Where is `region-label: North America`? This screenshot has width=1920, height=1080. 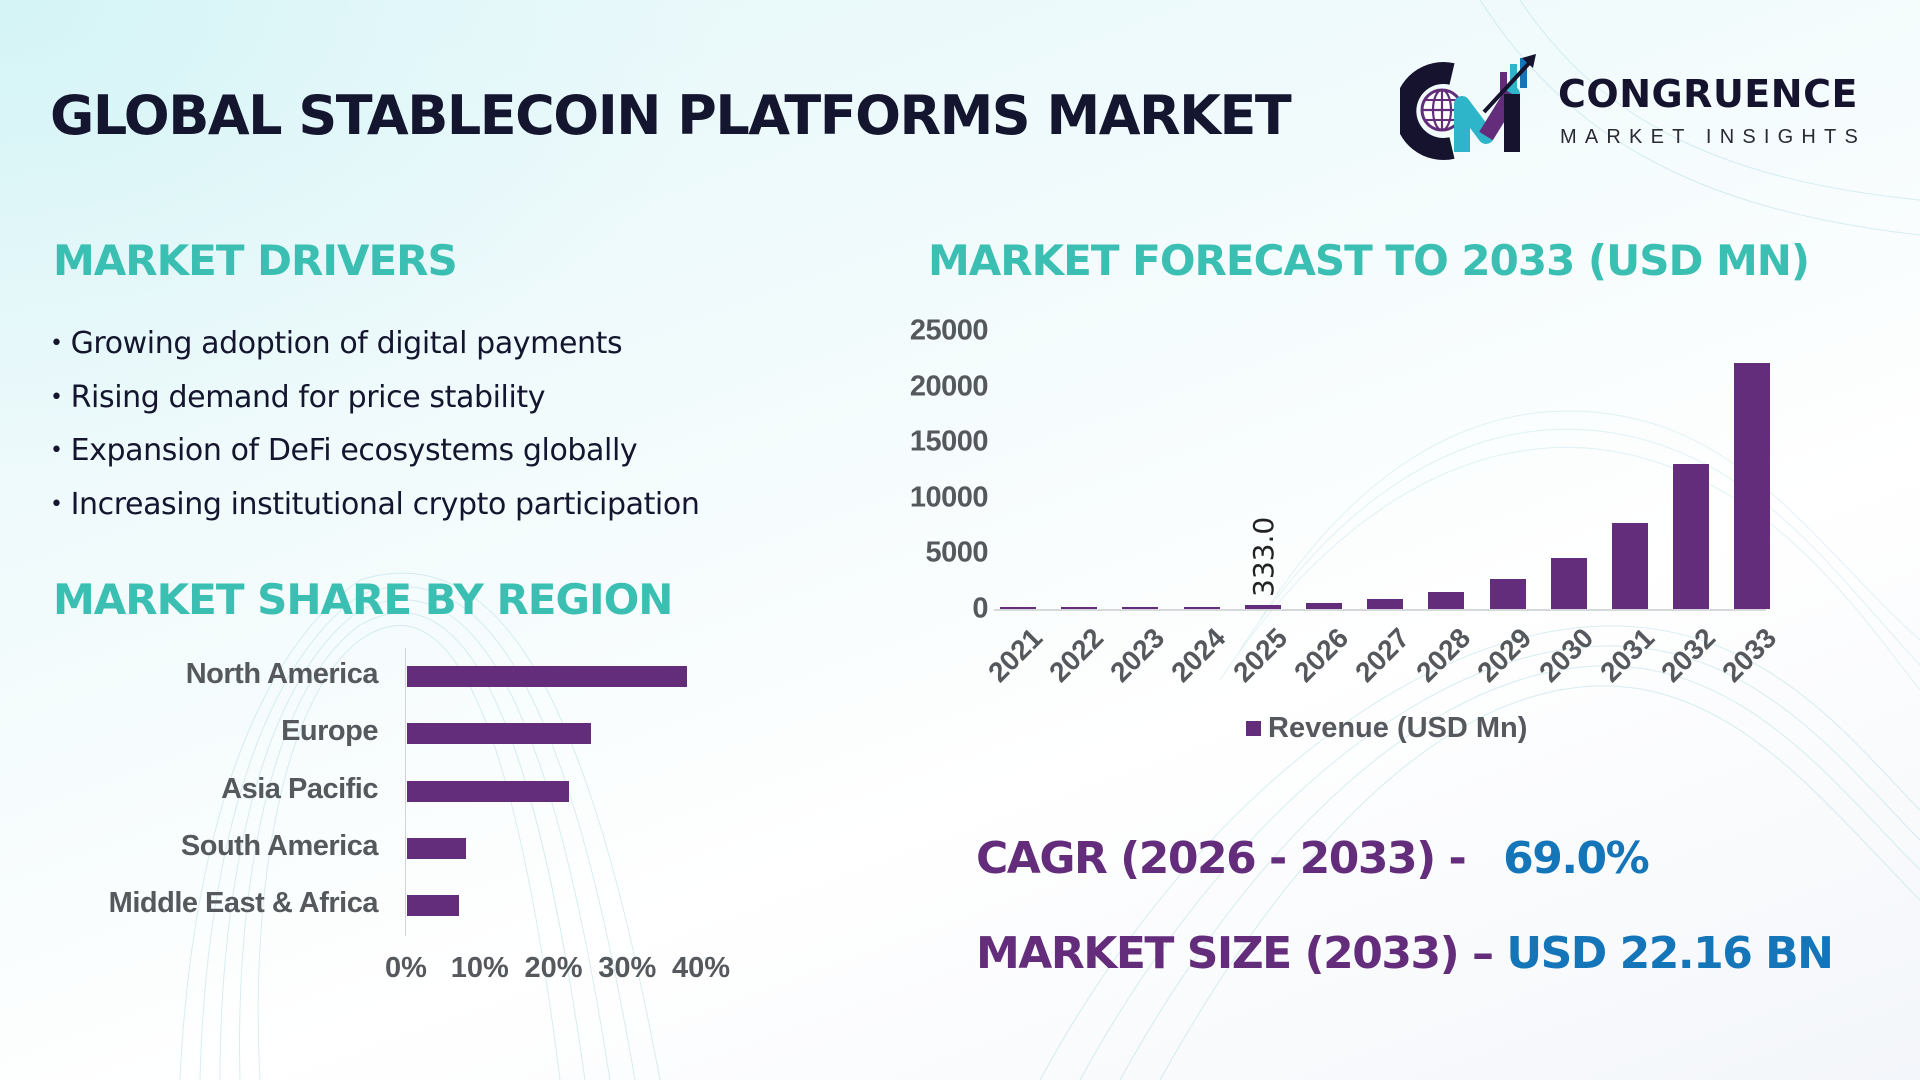
region-label: North America is located at coordinates (282, 674).